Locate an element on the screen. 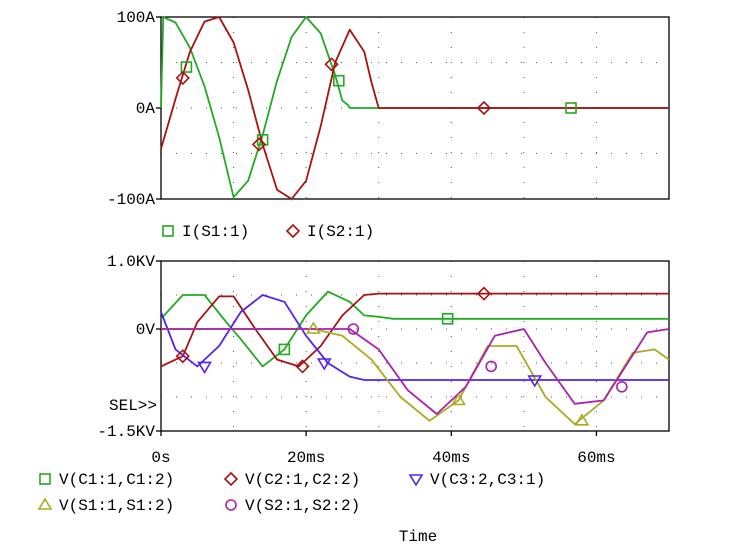  legend-label: V(C1:1,C1:2) is located at coordinates (116, 480).